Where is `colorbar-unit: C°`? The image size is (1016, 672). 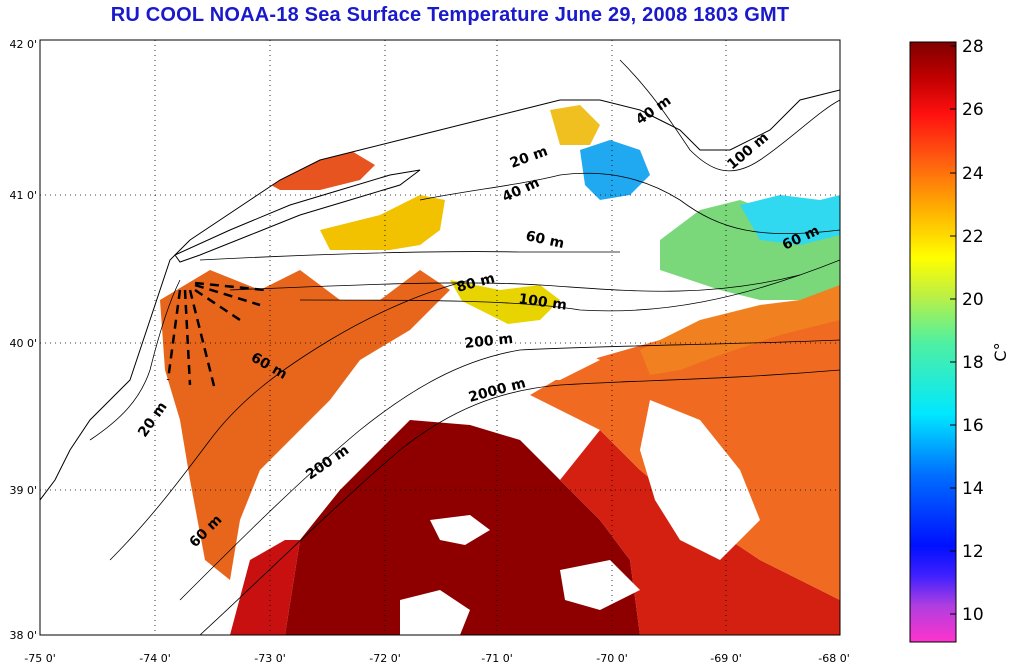 colorbar-unit: C° is located at coordinates (1000, 351).